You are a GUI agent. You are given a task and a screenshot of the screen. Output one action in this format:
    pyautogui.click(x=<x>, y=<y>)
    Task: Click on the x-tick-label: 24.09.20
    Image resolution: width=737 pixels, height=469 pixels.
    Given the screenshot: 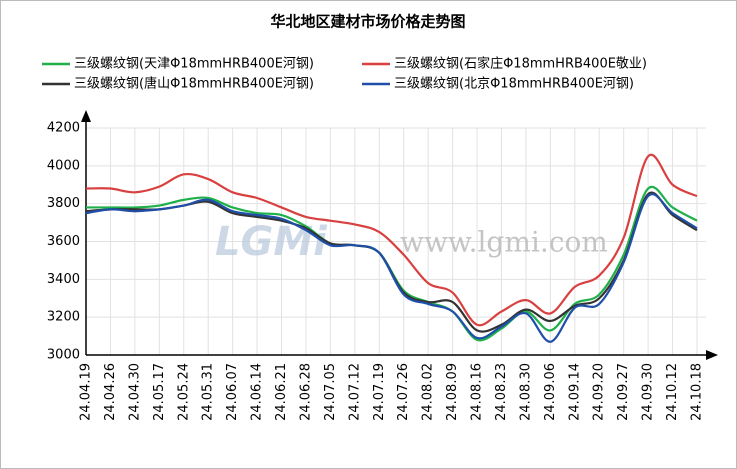 What is the action you would take?
    pyautogui.click(x=599, y=392)
    